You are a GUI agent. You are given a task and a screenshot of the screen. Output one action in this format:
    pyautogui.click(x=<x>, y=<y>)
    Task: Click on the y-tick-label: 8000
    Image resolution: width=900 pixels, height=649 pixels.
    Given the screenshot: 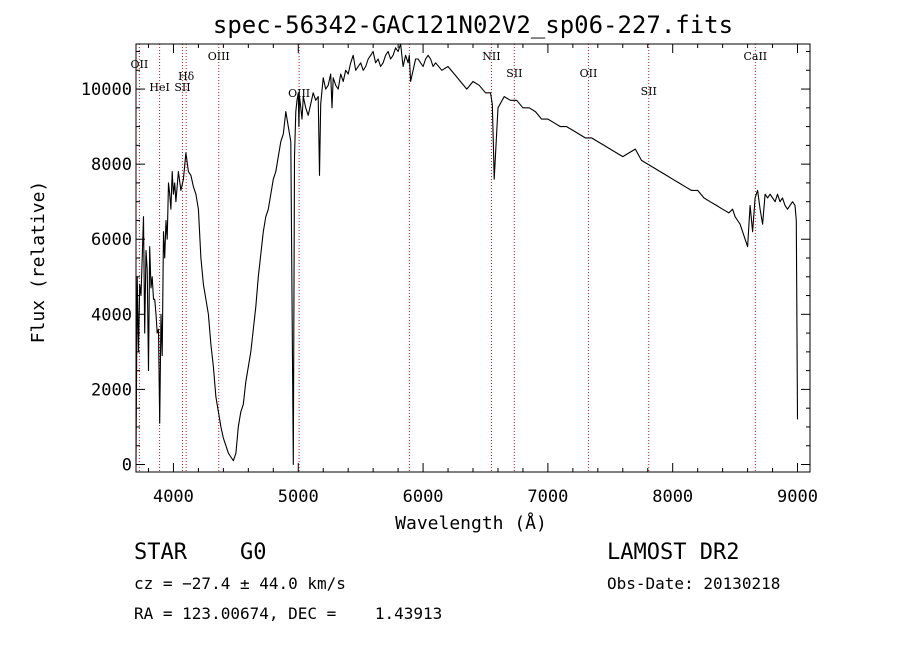 What is the action you would take?
    pyautogui.click(x=111, y=165)
    